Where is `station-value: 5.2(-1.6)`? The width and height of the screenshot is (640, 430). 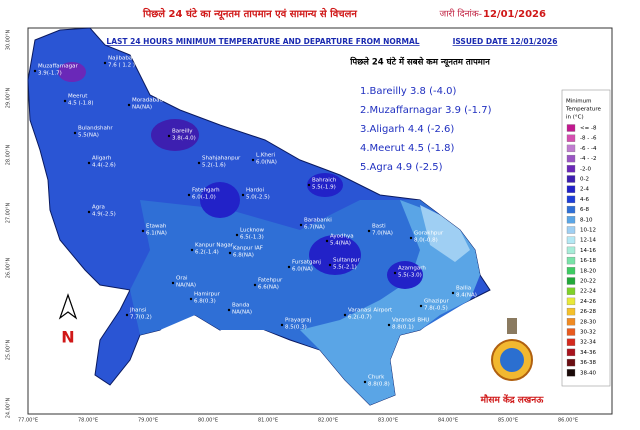
station-value: 5.2(-1.6) is located at coordinates (214, 166).